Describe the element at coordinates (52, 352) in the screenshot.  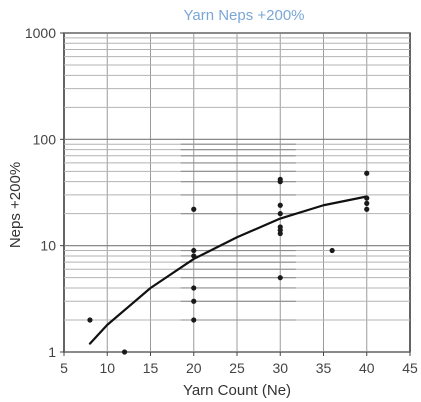
I see `y-tick-label: 1` at that location.